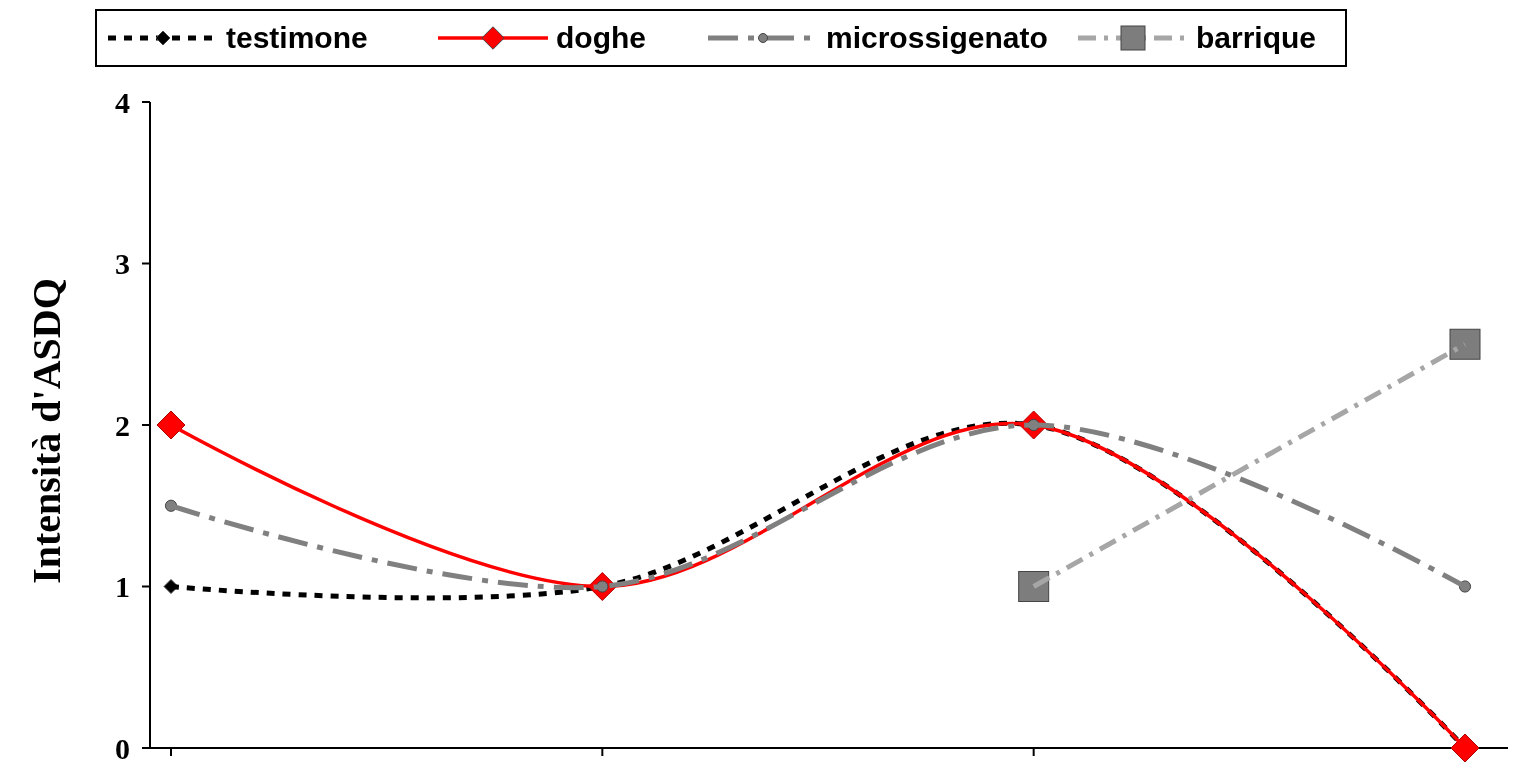  I want to click on y-tick-label: 2, so click(122, 425).